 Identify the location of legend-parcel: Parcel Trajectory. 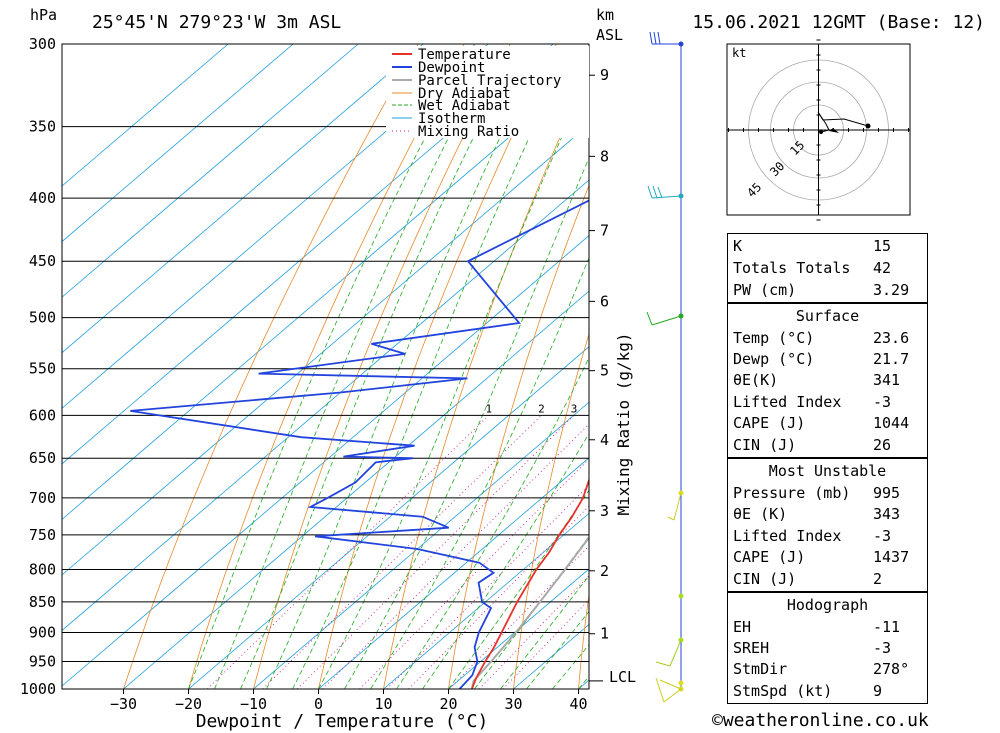
(489, 81).